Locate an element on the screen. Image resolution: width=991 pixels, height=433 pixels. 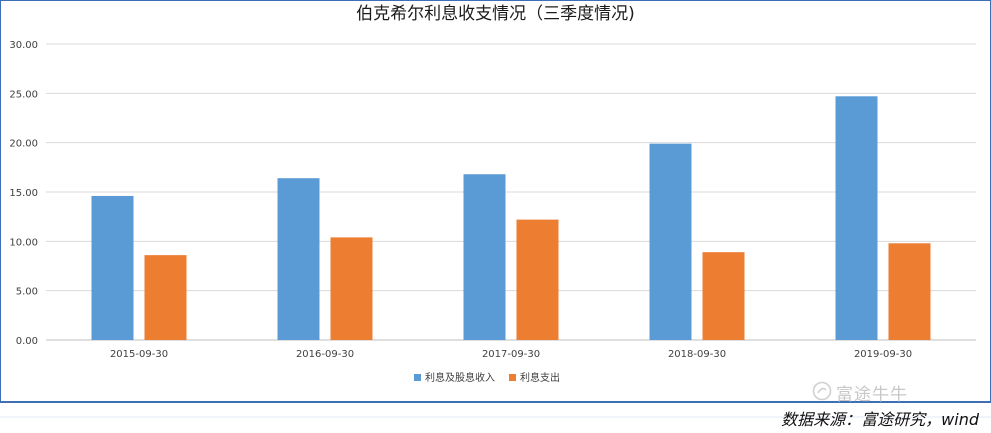
x-tick-label: 2015-09-30 is located at coordinates (139, 354).